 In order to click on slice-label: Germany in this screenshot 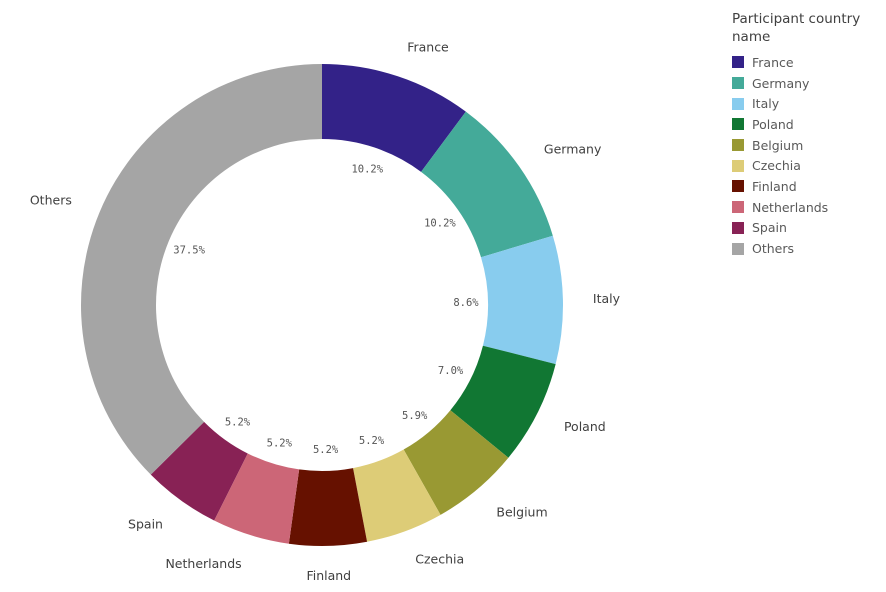, I will do `click(573, 148)`.